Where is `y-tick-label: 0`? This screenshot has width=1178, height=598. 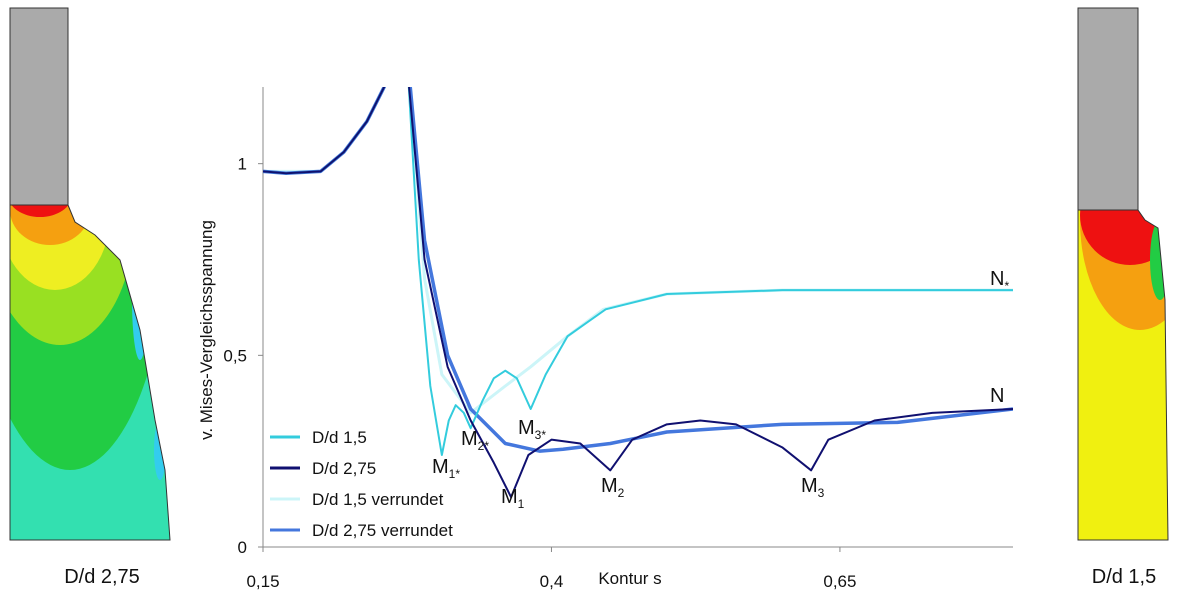 y-tick-label: 0 is located at coordinates (242, 547).